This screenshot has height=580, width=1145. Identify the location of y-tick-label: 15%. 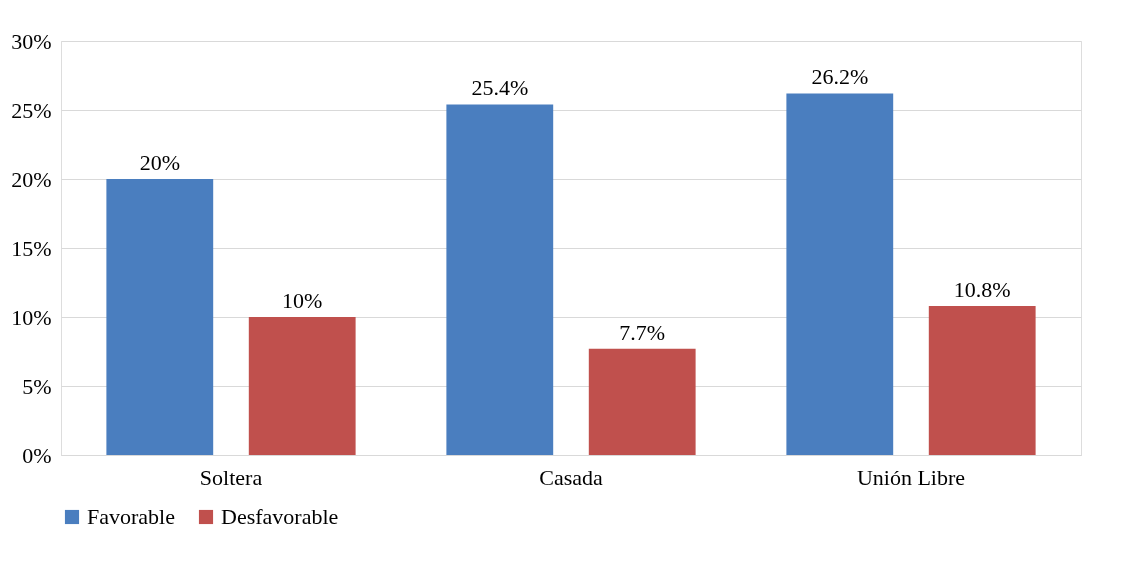
(31, 248).